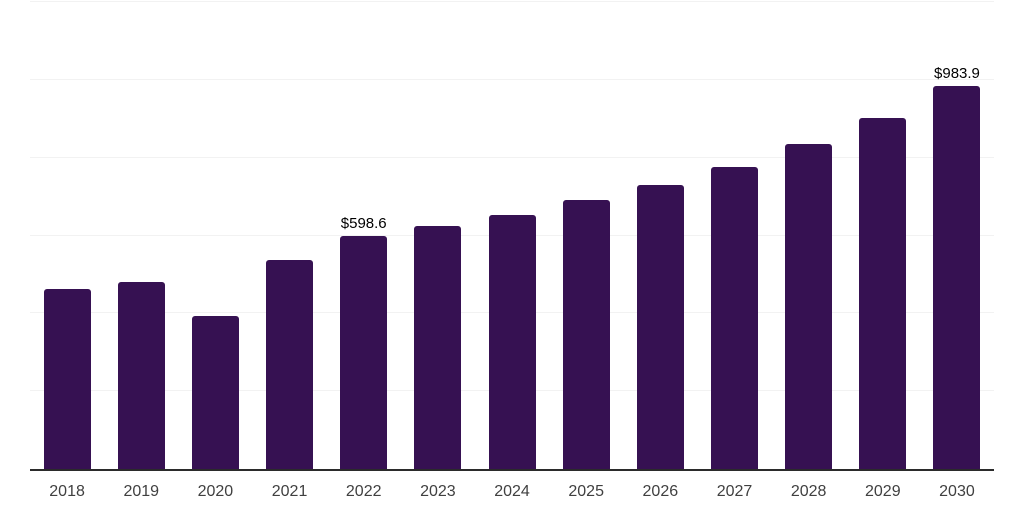 This screenshot has height=512, width=1024. What do you see at coordinates (290, 364) in the screenshot?
I see `bar-2021` at bounding box center [290, 364].